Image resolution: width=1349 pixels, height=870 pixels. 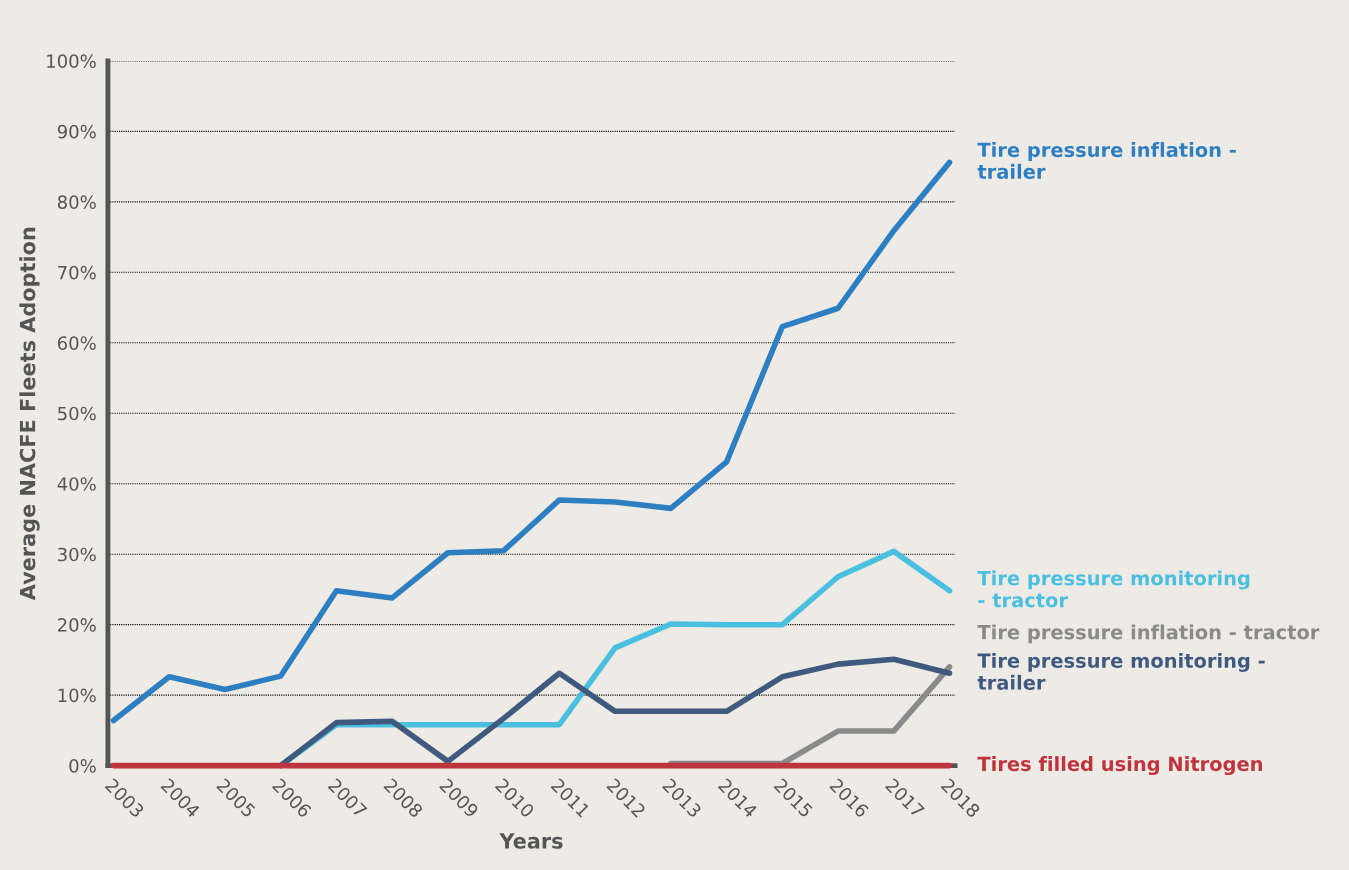 What do you see at coordinates (76, 202) in the screenshot?
I see `y-tick-label: 80%` at bounding box center [76, 202].